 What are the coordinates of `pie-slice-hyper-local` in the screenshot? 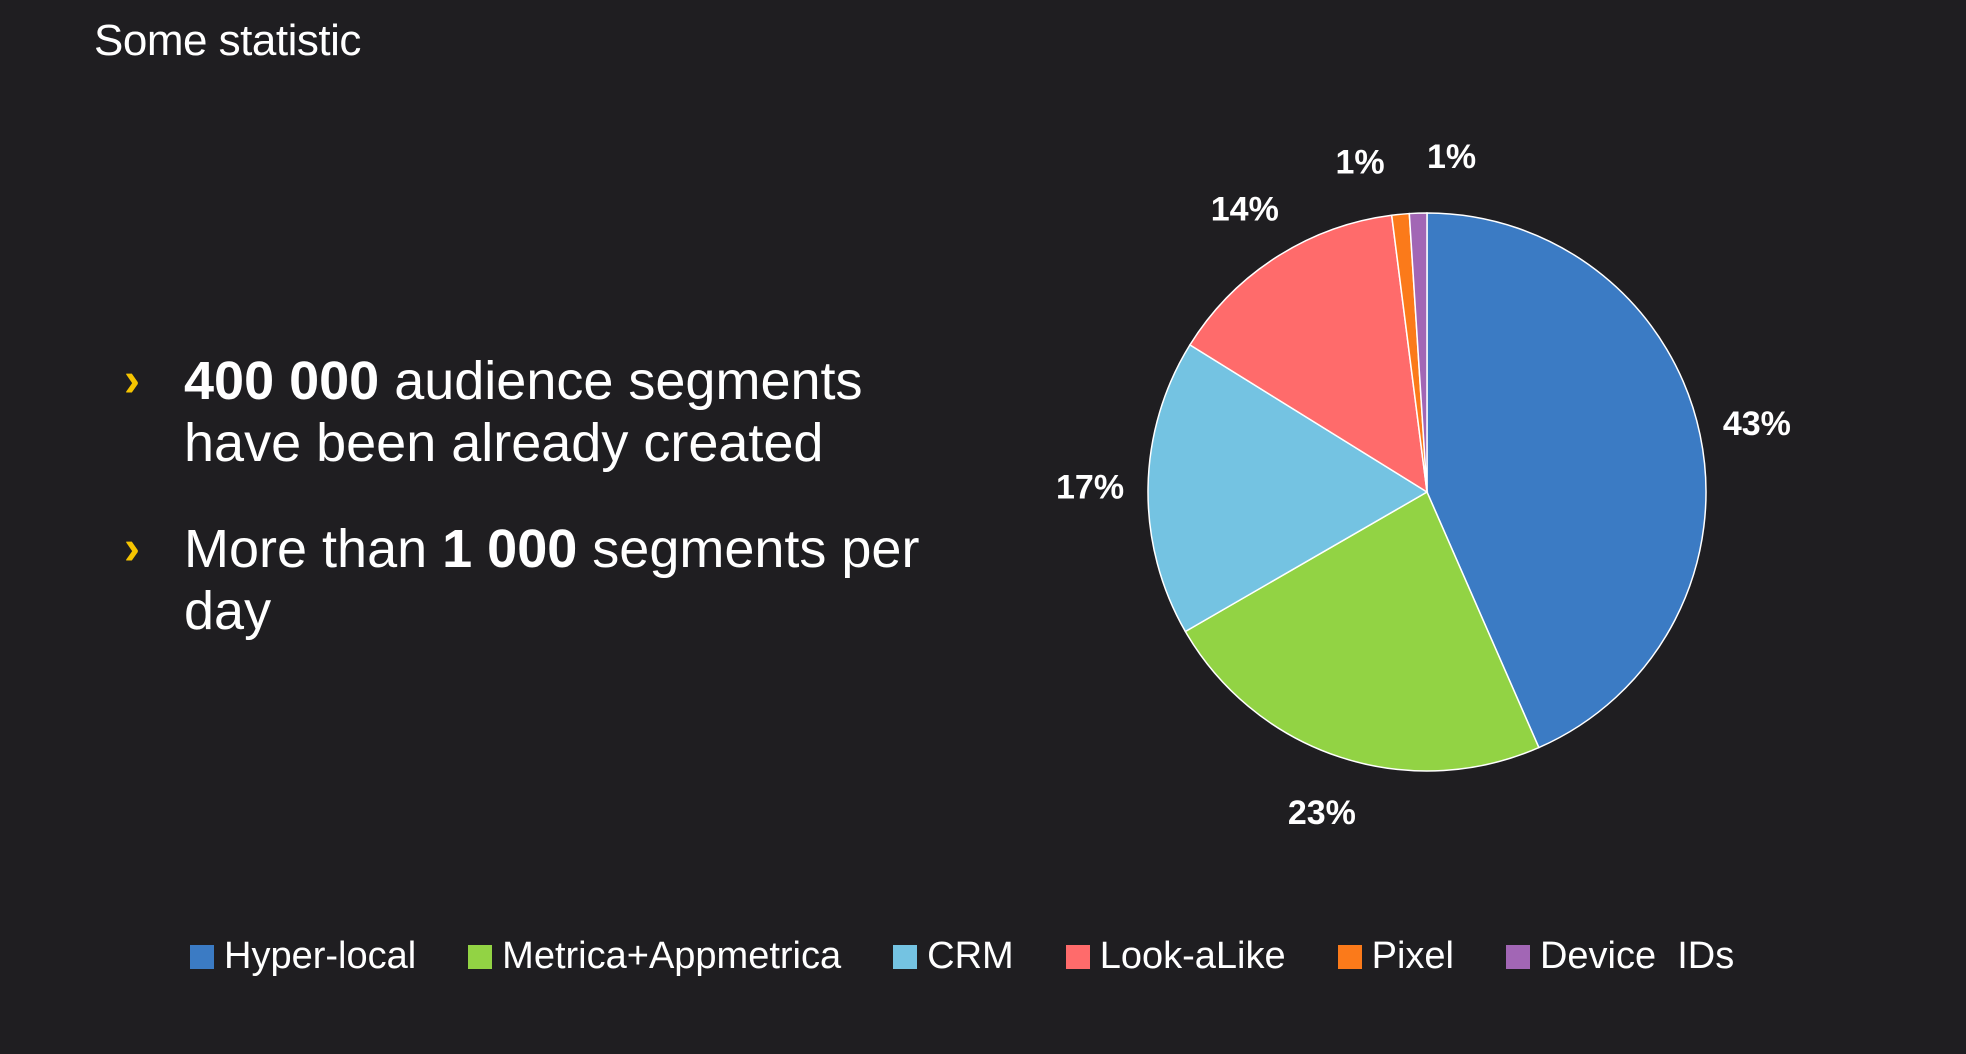 It's located at (1566, 480).